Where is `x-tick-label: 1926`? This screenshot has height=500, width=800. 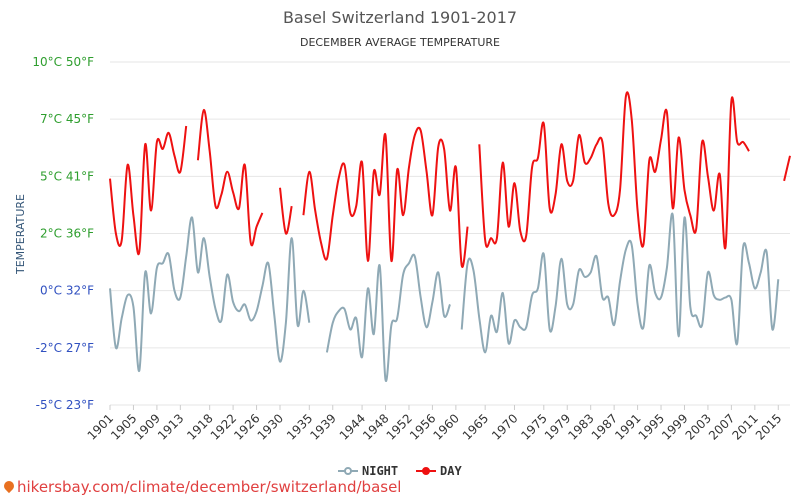 x-tick-label: 1926 is located at coordinates (246, 426).